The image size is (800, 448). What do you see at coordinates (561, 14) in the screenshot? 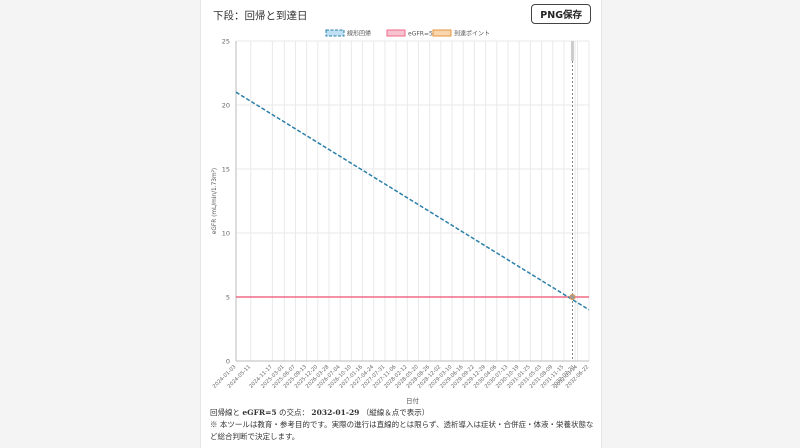
I see `png-save-button: PNG保存` at bounding box center [561, 14].